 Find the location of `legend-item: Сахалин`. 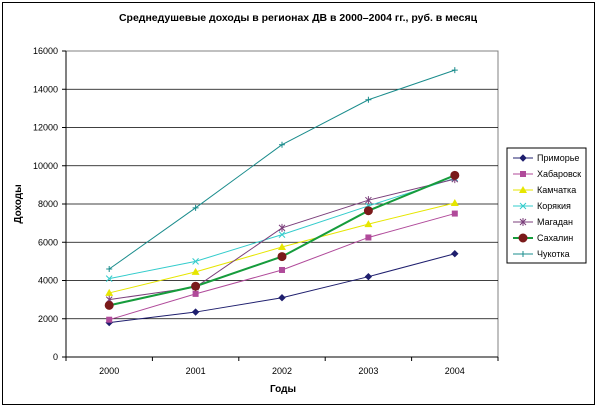

legend-item: Сахалин is located at coordinates (543, 238).